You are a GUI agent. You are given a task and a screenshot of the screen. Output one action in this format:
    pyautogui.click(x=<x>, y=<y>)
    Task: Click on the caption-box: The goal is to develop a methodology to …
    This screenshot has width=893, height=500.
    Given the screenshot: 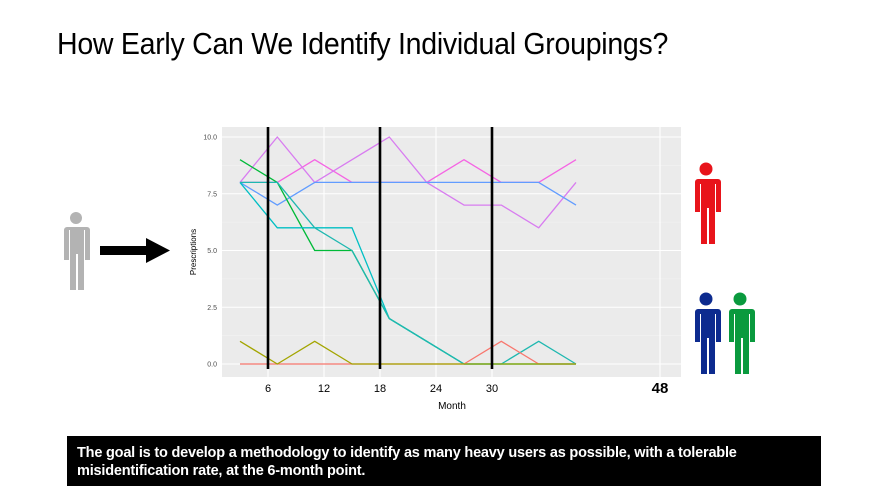 What is the action you would take?
    pyautogui.click(x=444, y=461)
    